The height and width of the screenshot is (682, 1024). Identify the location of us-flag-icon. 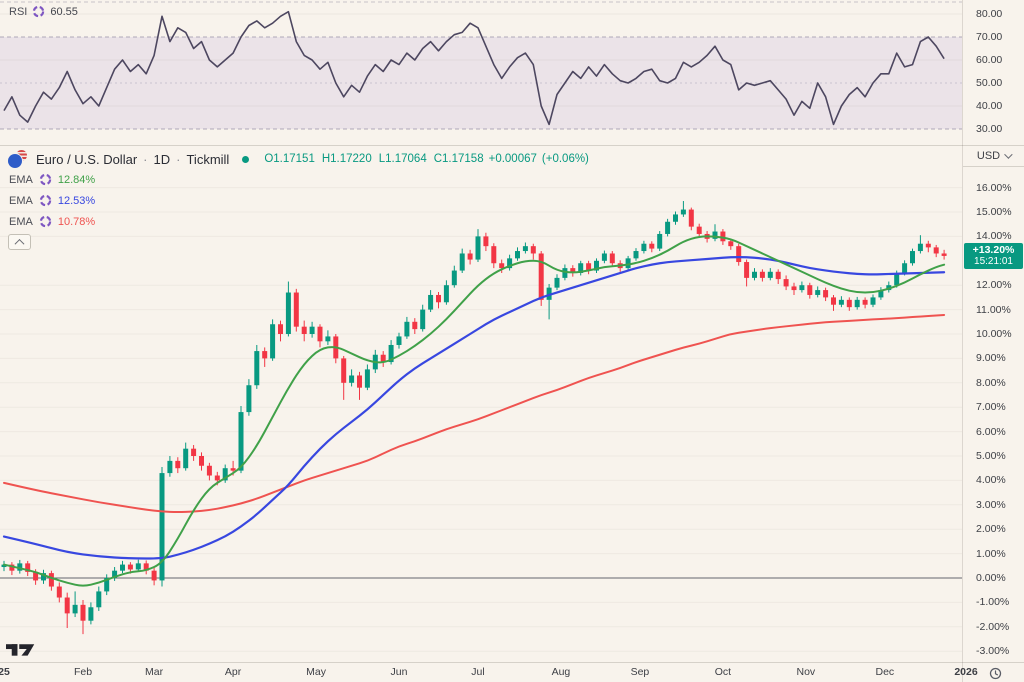
(21, 155).